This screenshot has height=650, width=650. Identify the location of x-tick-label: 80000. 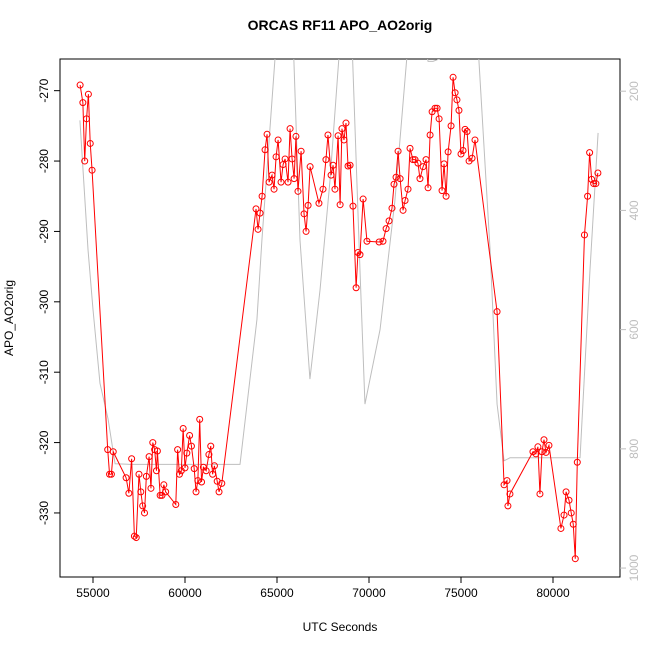
(553, 593).